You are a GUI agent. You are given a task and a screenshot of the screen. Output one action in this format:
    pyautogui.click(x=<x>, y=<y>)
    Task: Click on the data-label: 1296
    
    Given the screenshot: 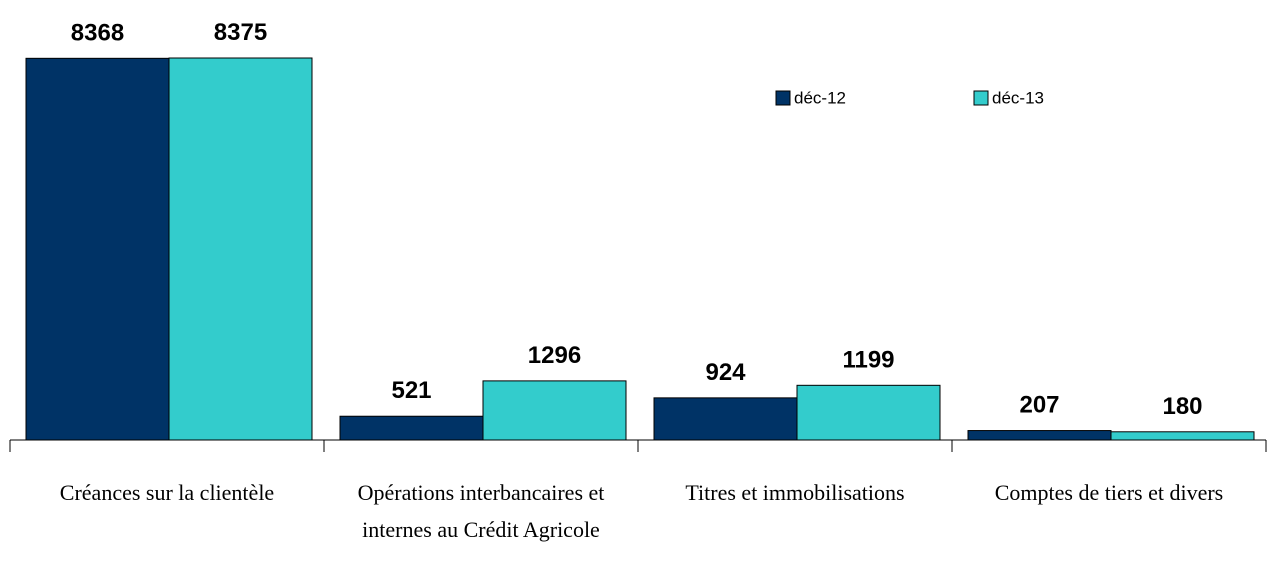 What is the action you would take?
    pyautogui.click(x=554, y=355)
    